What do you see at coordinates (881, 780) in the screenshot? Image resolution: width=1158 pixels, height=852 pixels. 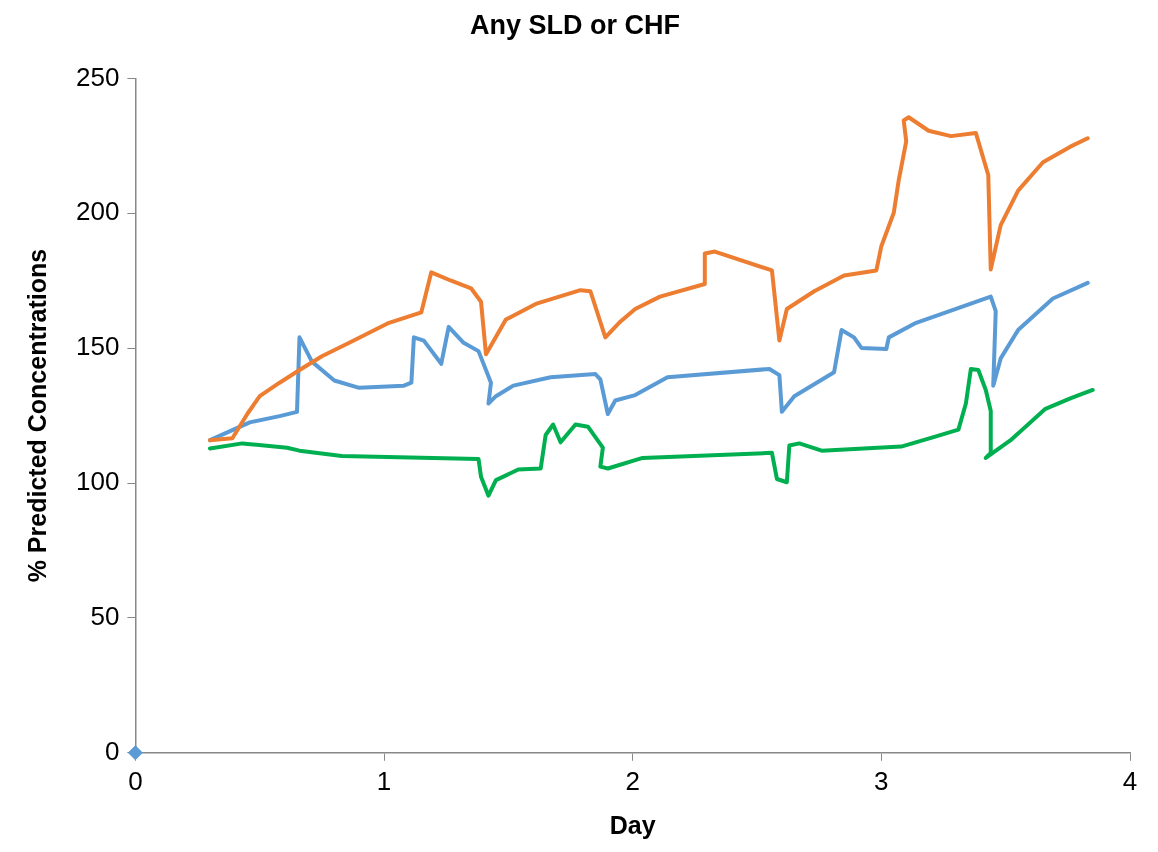 I see `x-tick-label: 3` at bounding box center [881, 780].